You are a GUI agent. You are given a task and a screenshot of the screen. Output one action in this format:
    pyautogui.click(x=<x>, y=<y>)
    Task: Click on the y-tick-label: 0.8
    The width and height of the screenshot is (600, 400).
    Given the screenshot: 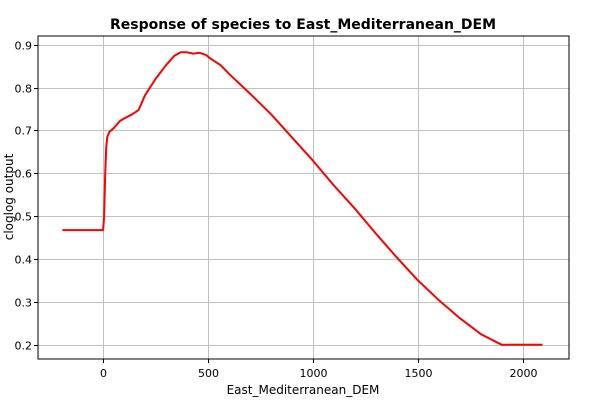 What is the action you would take?
    pyautogui.click(x=24, y=89)
    